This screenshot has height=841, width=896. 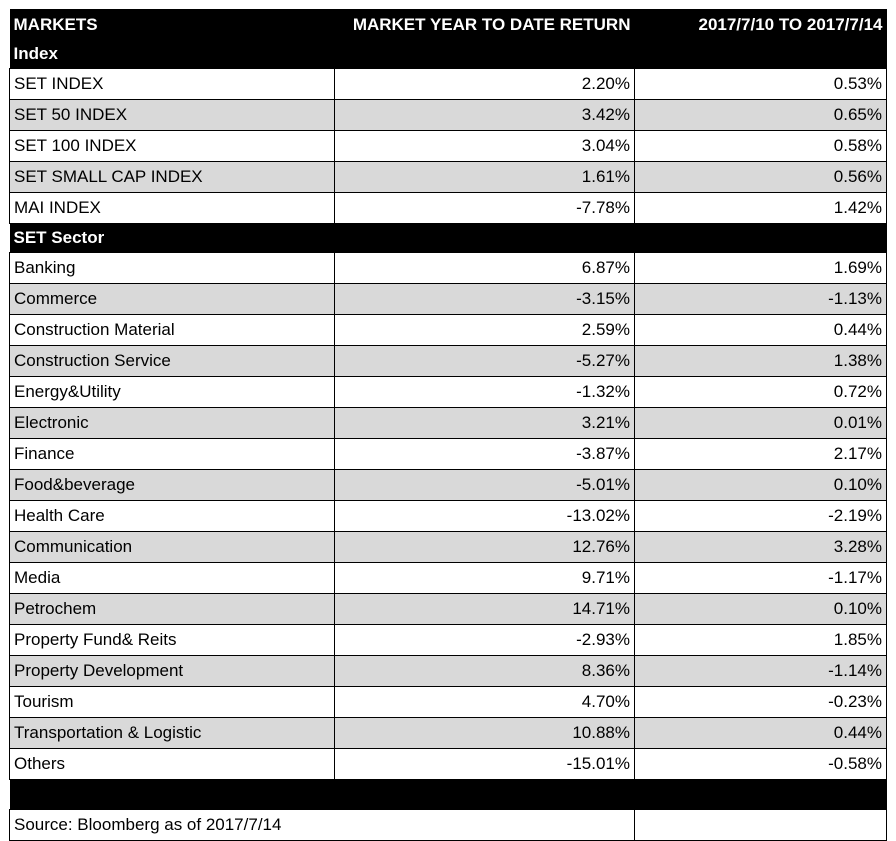 I want to click on ytd-return-cell: 2.20%, so click(x=484, y=84).